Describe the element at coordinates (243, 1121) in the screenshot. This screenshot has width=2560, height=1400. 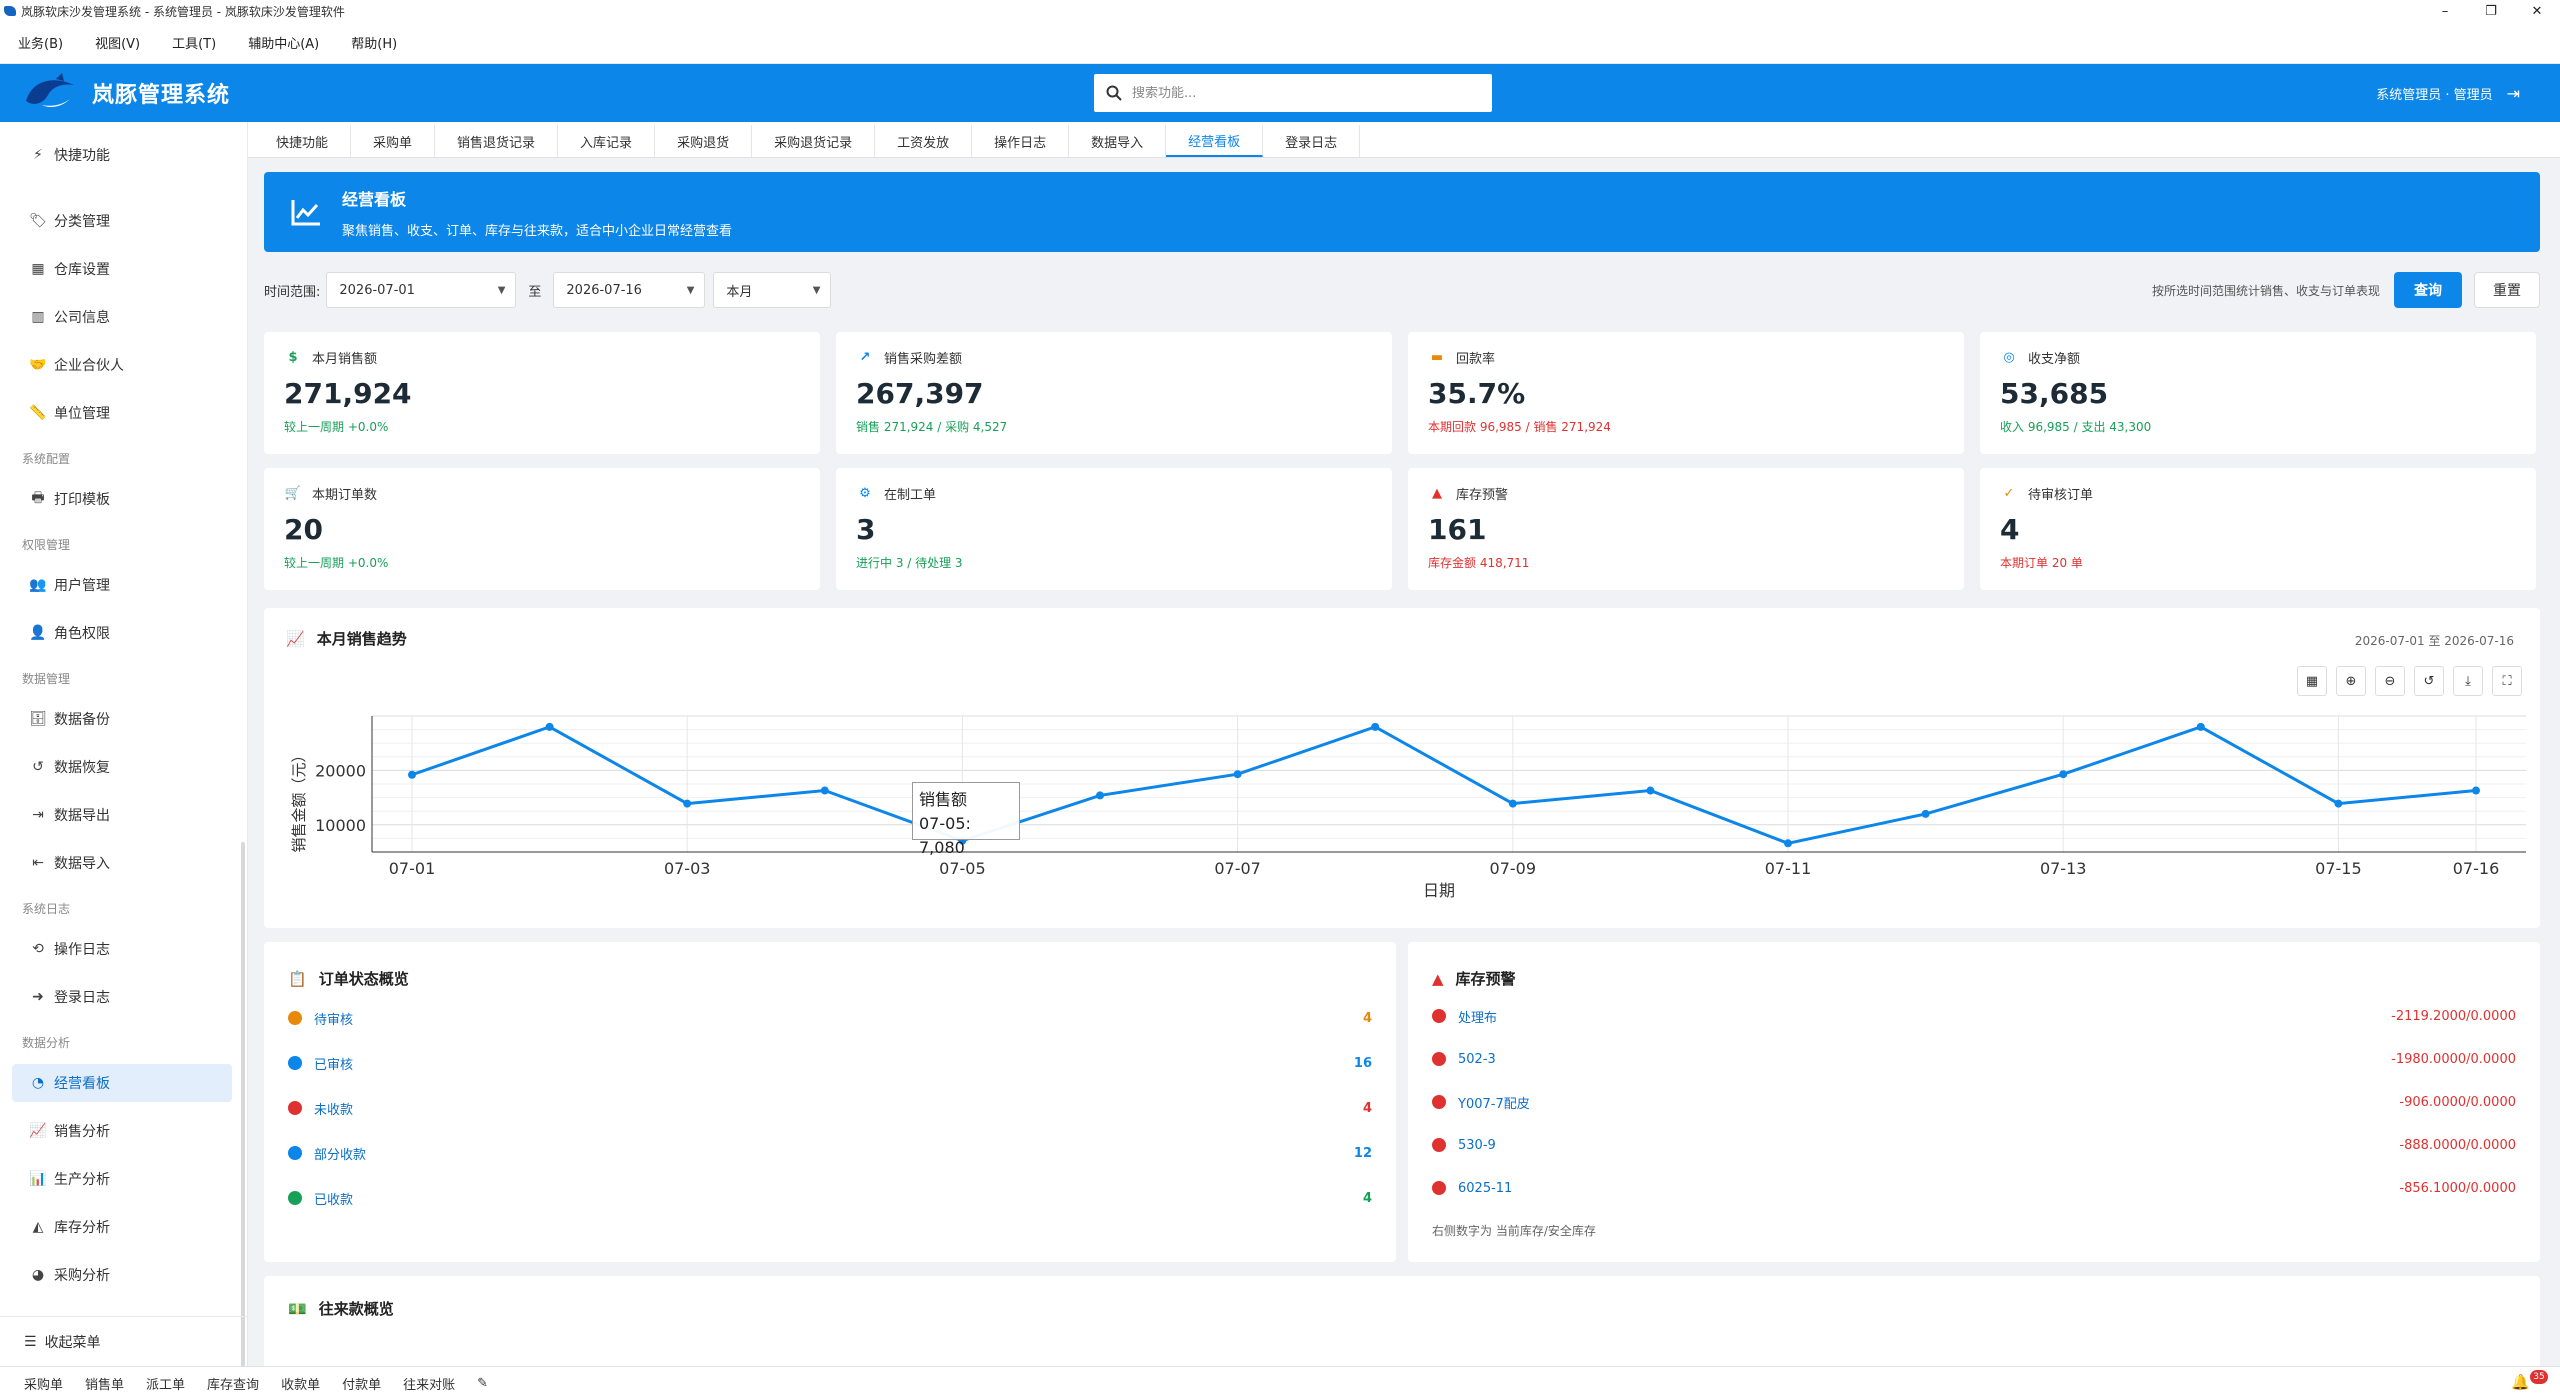
I see `sidebar-scrollbar` at that location.